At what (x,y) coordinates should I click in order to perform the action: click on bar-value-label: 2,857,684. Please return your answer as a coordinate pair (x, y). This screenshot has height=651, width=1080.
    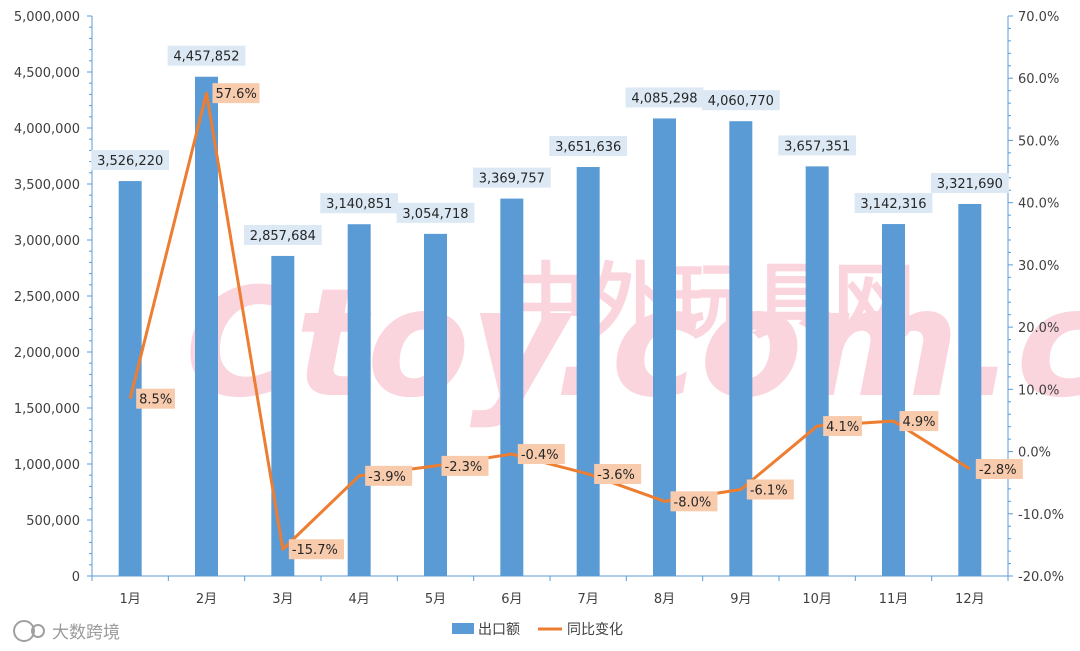
    Looking at the image, I should click on (283, 236).